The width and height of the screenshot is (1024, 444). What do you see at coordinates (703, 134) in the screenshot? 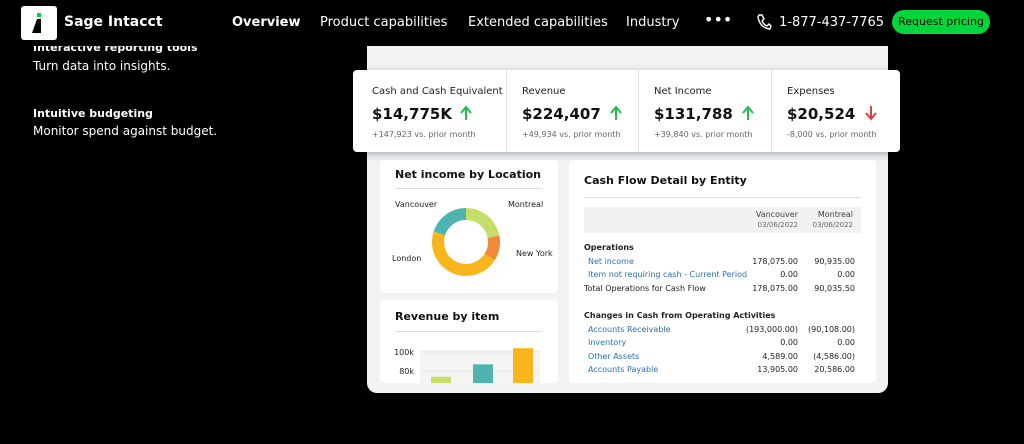
I see `kpi-delta: +39,840 vs. prior month` at bounding box center [703, 134].